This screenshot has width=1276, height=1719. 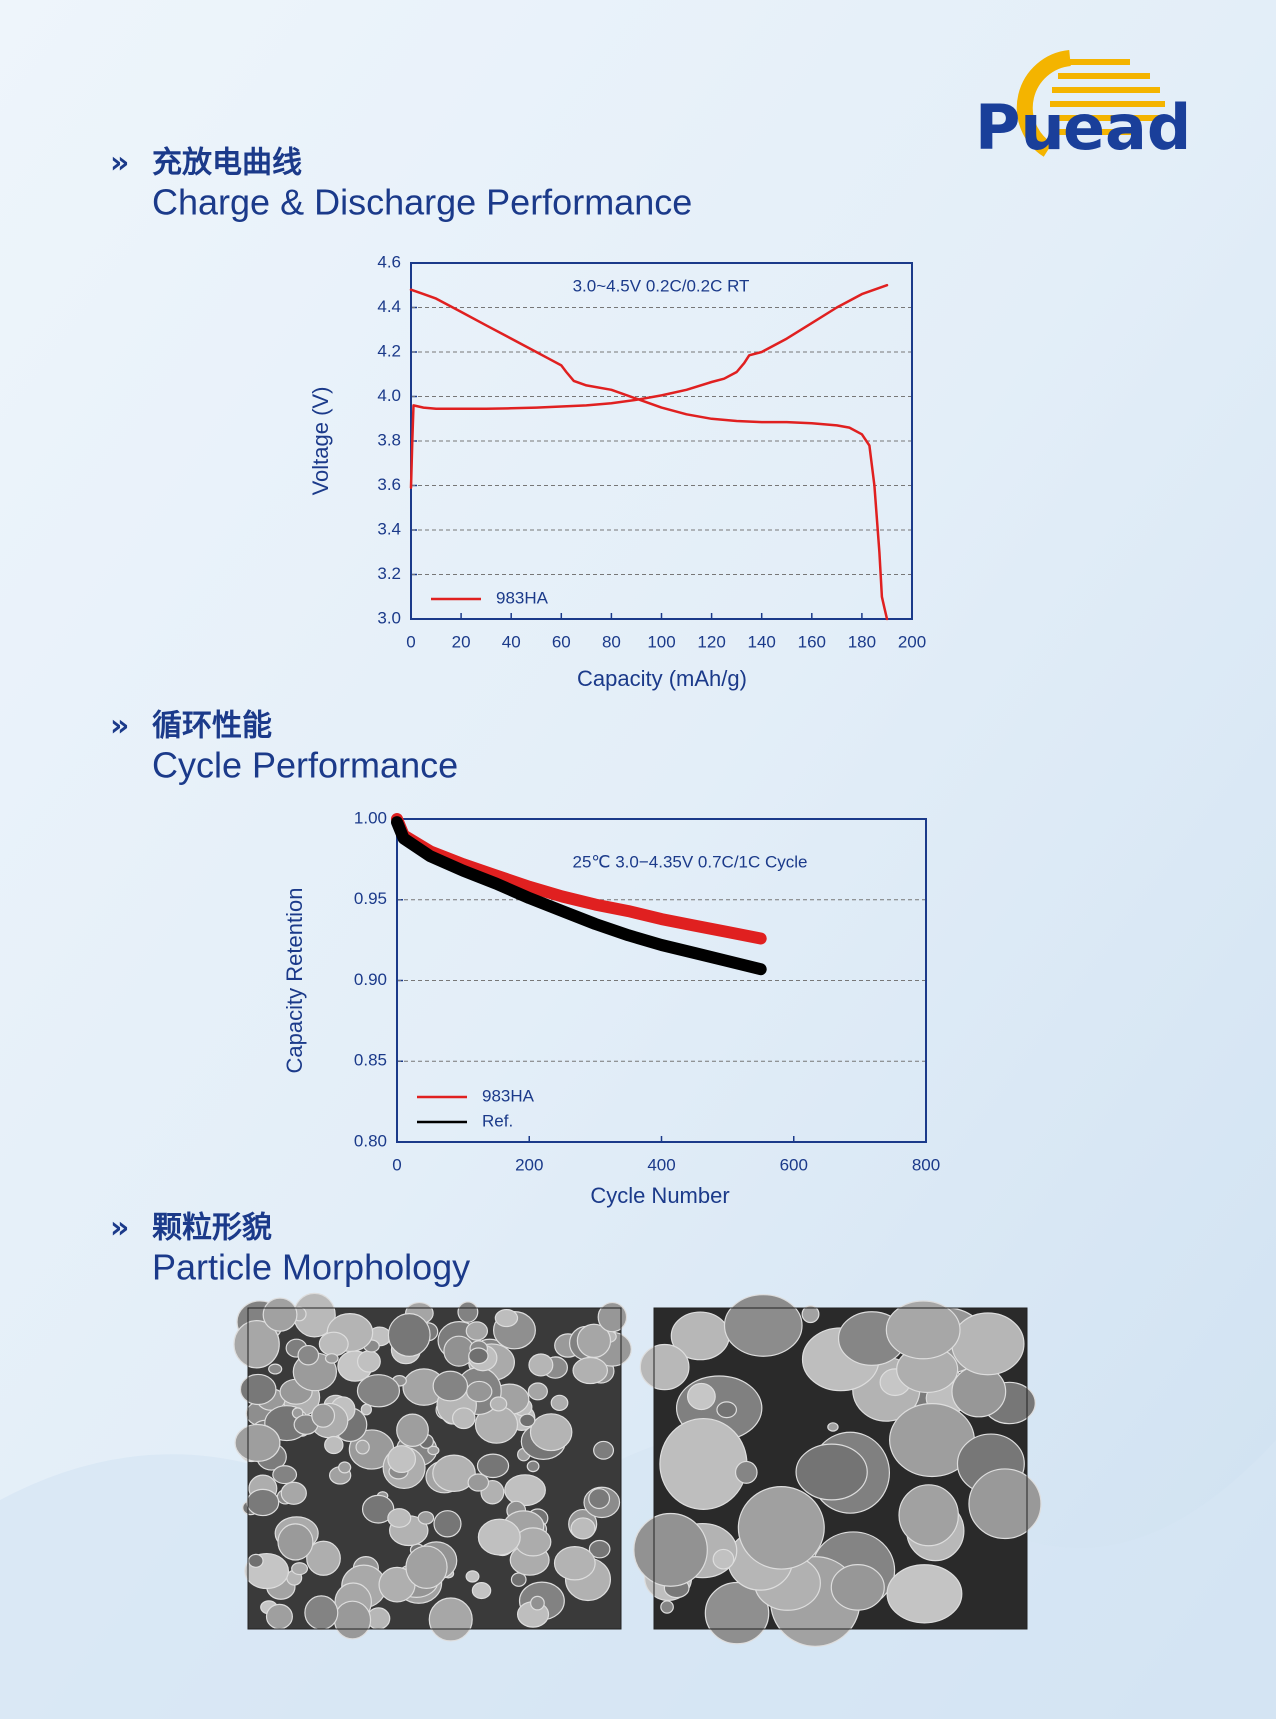 What do you see at coordinates (389, 395) in the screenshot?
I see `y-tick-label: 4.0` at bounding box center [389, 395].